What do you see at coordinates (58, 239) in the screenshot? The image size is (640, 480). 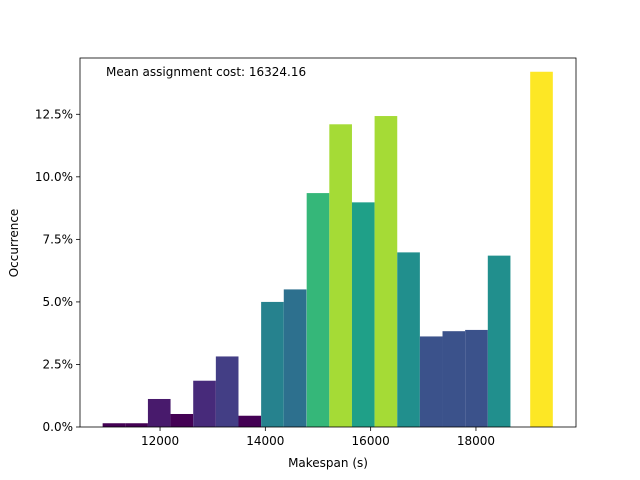 I see `y-tick-label-3: 7.5%` at bounding box center [58, 239].